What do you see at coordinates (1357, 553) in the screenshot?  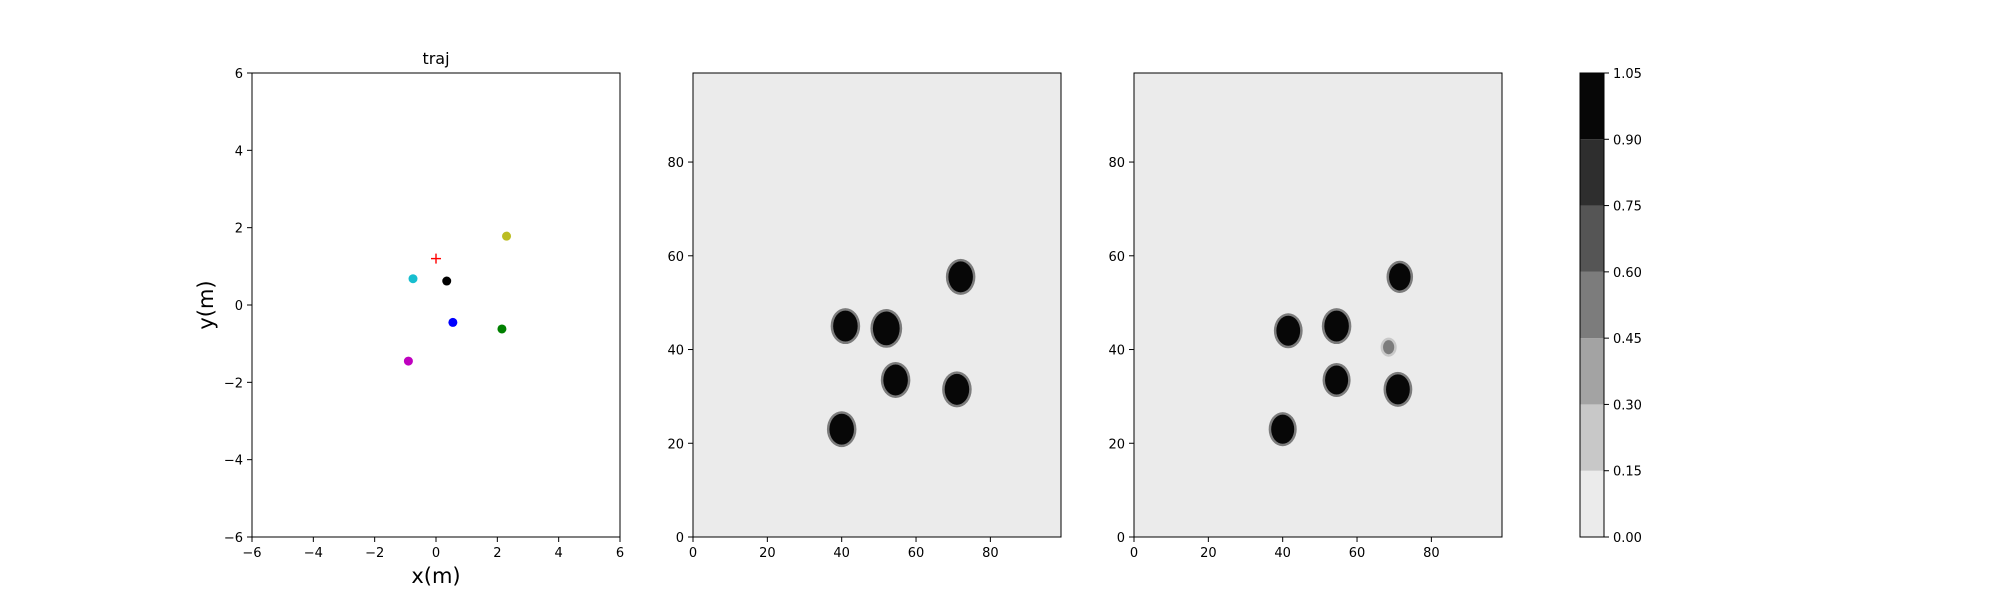 I see `heatmap-2-xtick-label: 60` at bounding box center [1357, 553].